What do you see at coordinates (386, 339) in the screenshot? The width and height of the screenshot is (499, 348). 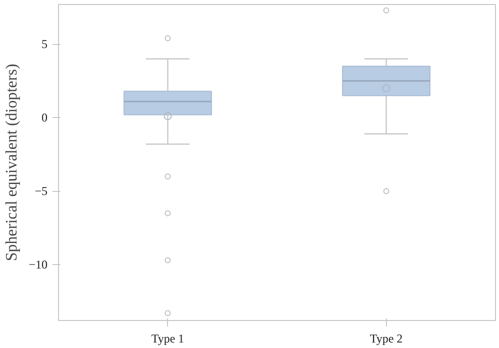 I see `x-tick-label: Type 2` at bounding box center [386, 339].